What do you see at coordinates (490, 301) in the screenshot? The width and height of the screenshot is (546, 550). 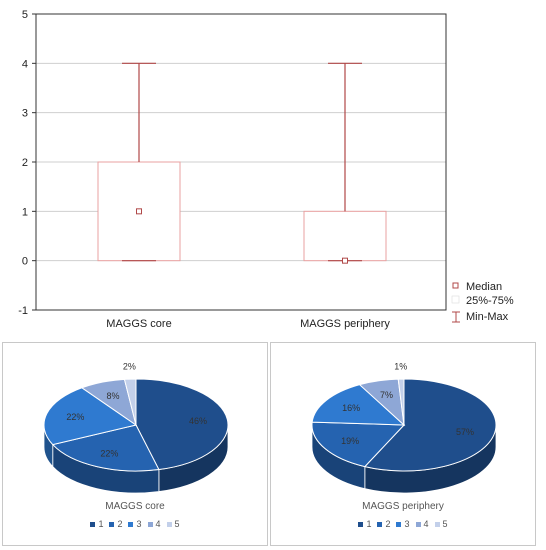 I see `legend-iqr-label: 25%-75%` at bounding box center [490, 301].